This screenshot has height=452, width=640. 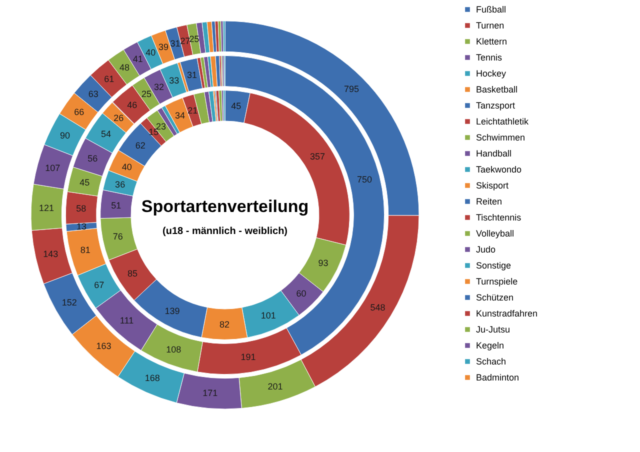 What do you see at coordinates (210, 393) in the screenshot?
I see `data-label: 171` at bounding box center [210, 393].